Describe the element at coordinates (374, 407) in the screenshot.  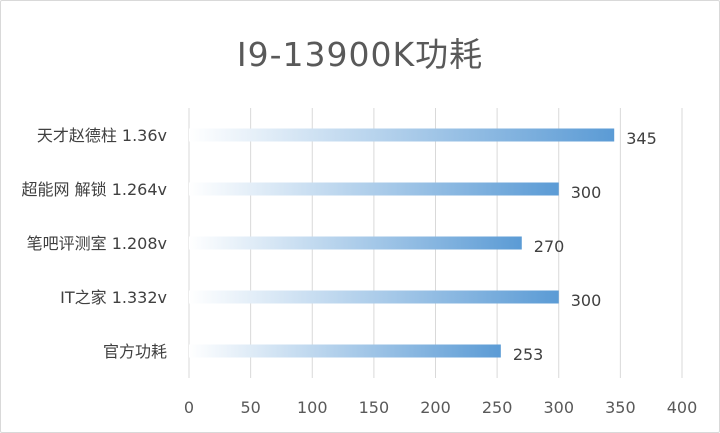
I see `x-tick-label: 150` at that location.